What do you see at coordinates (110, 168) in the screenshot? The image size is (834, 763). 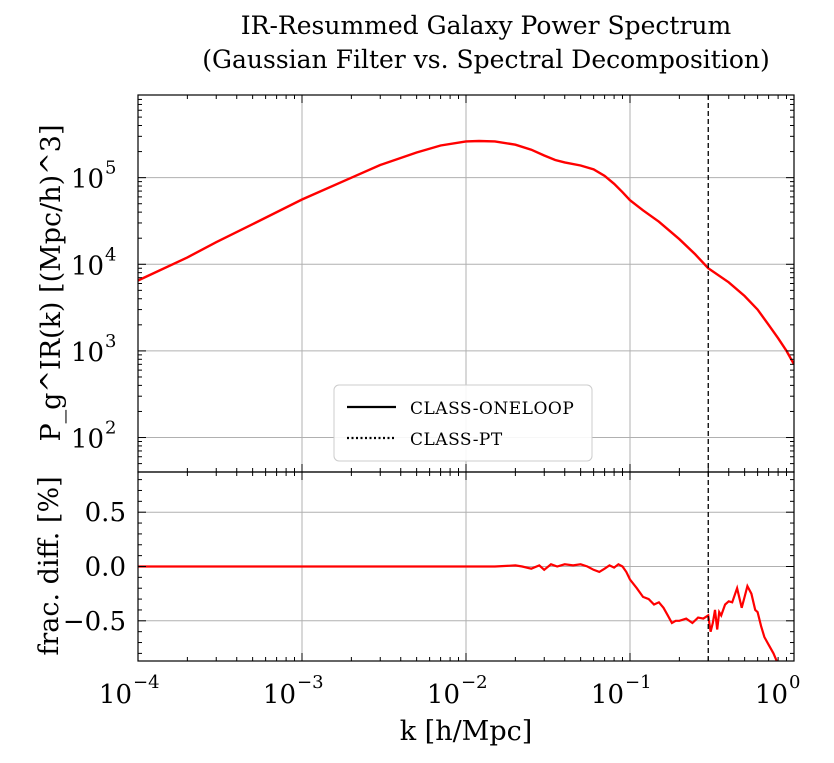 I see `top-ytick-label-exp: 5` at bounding box center [110, 168].